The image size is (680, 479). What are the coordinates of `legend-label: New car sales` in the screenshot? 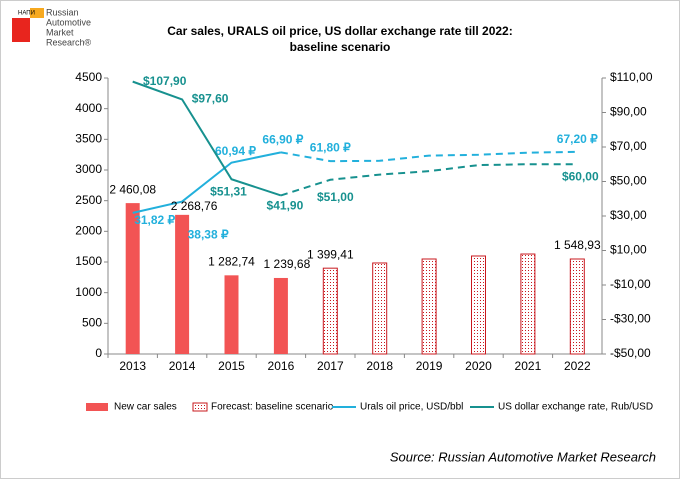 It's located at (145, 407).